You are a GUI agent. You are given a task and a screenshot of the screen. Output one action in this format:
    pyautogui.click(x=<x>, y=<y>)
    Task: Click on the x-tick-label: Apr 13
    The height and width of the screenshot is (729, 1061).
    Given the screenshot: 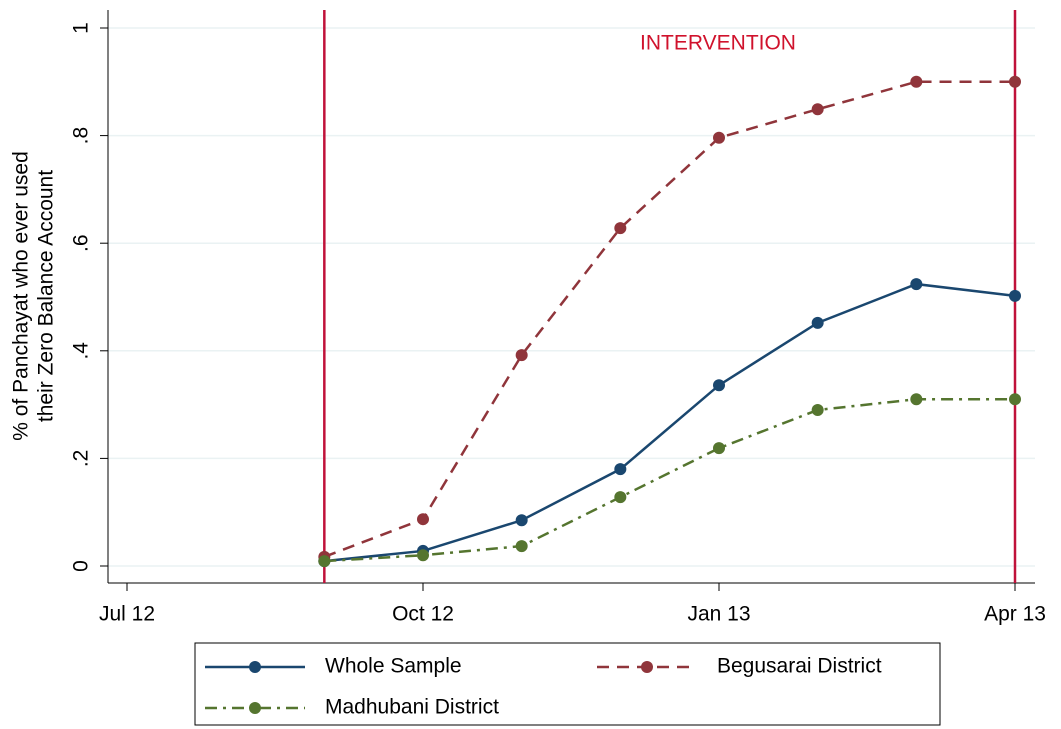 What is the action you would take?
    pyautogui.click(x=1015, y=614)
    